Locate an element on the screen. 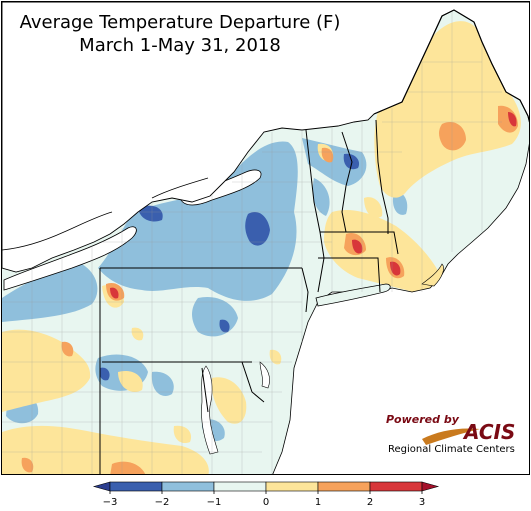 The image size is (531, 511). legend-tick-label: −3 is located at coordinates (110, 502).